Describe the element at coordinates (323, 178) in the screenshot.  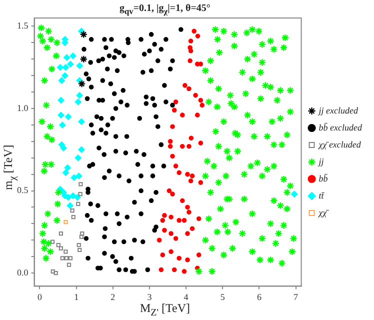
I see `legend-label: bb̄` at that location.